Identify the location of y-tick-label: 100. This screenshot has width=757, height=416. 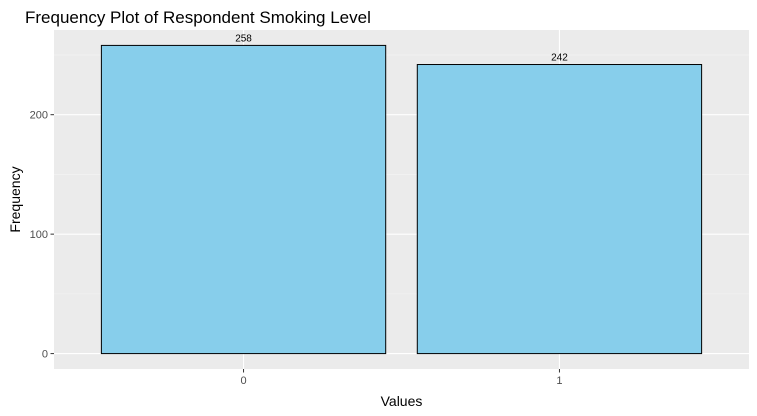
(39, 235).